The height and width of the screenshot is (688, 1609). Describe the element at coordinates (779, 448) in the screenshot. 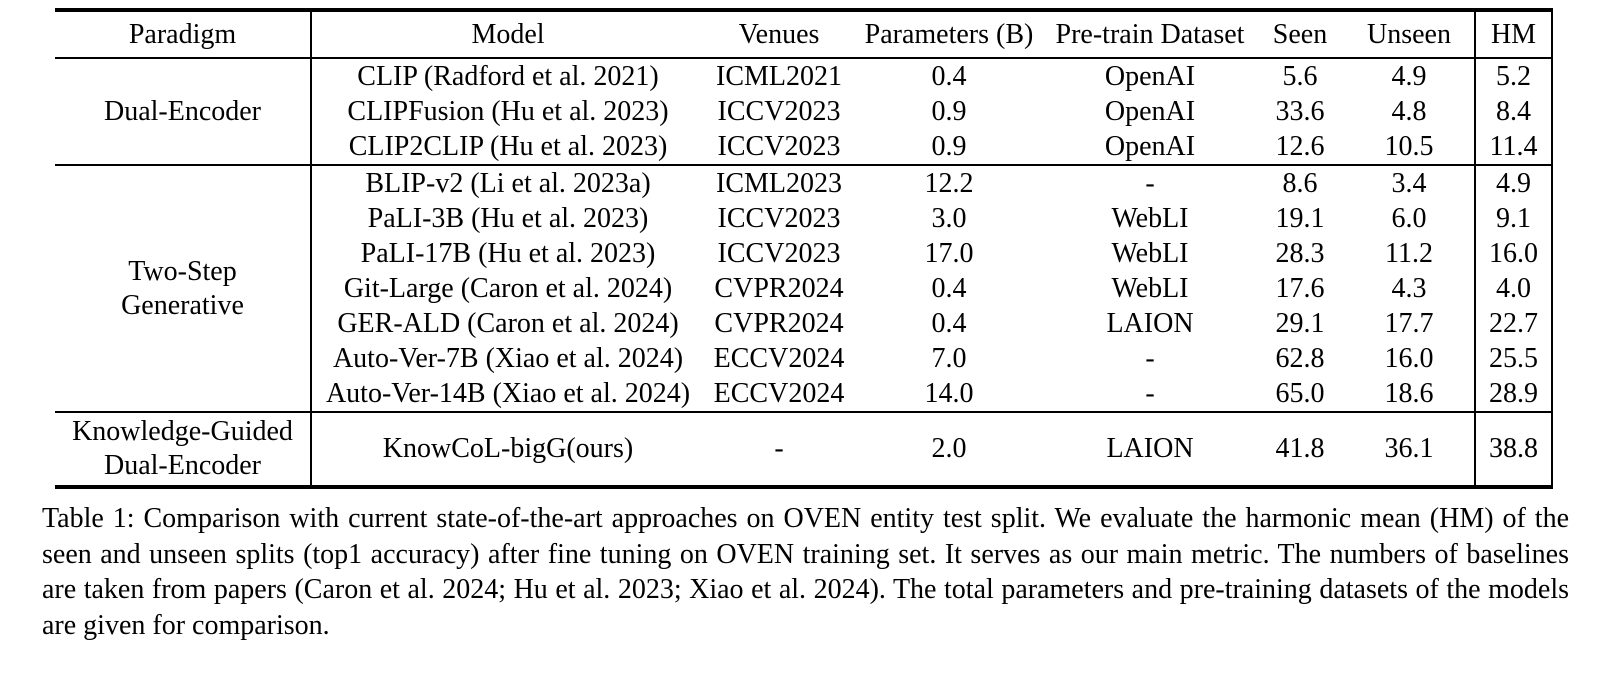

I see `venue-cell: -` at that location.